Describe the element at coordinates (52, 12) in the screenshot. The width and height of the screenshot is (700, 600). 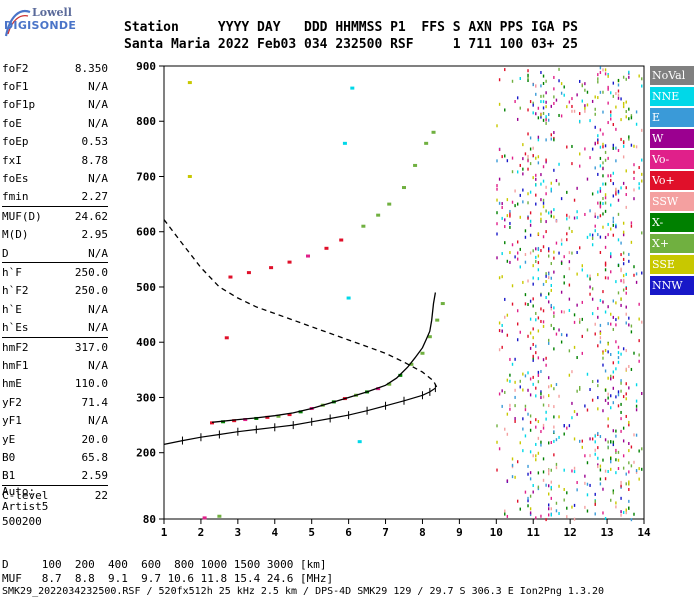
I see `logo-lowell: Lowell` at that location.